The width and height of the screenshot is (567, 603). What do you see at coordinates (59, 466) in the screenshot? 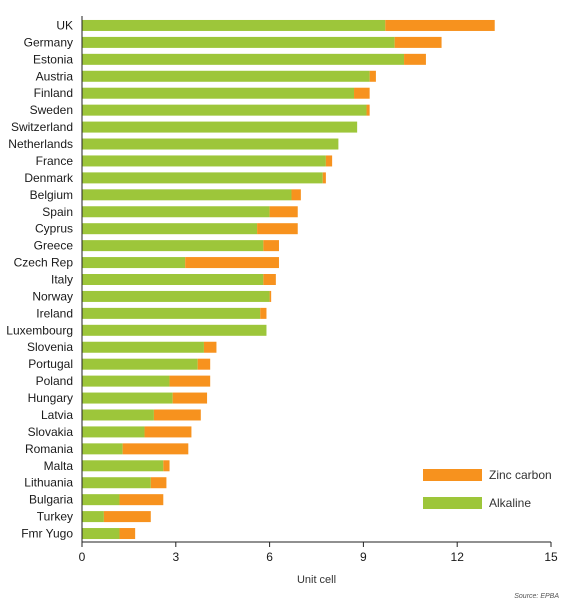
I see `category-label-malta: Malta` at bounding box center [59, 466].